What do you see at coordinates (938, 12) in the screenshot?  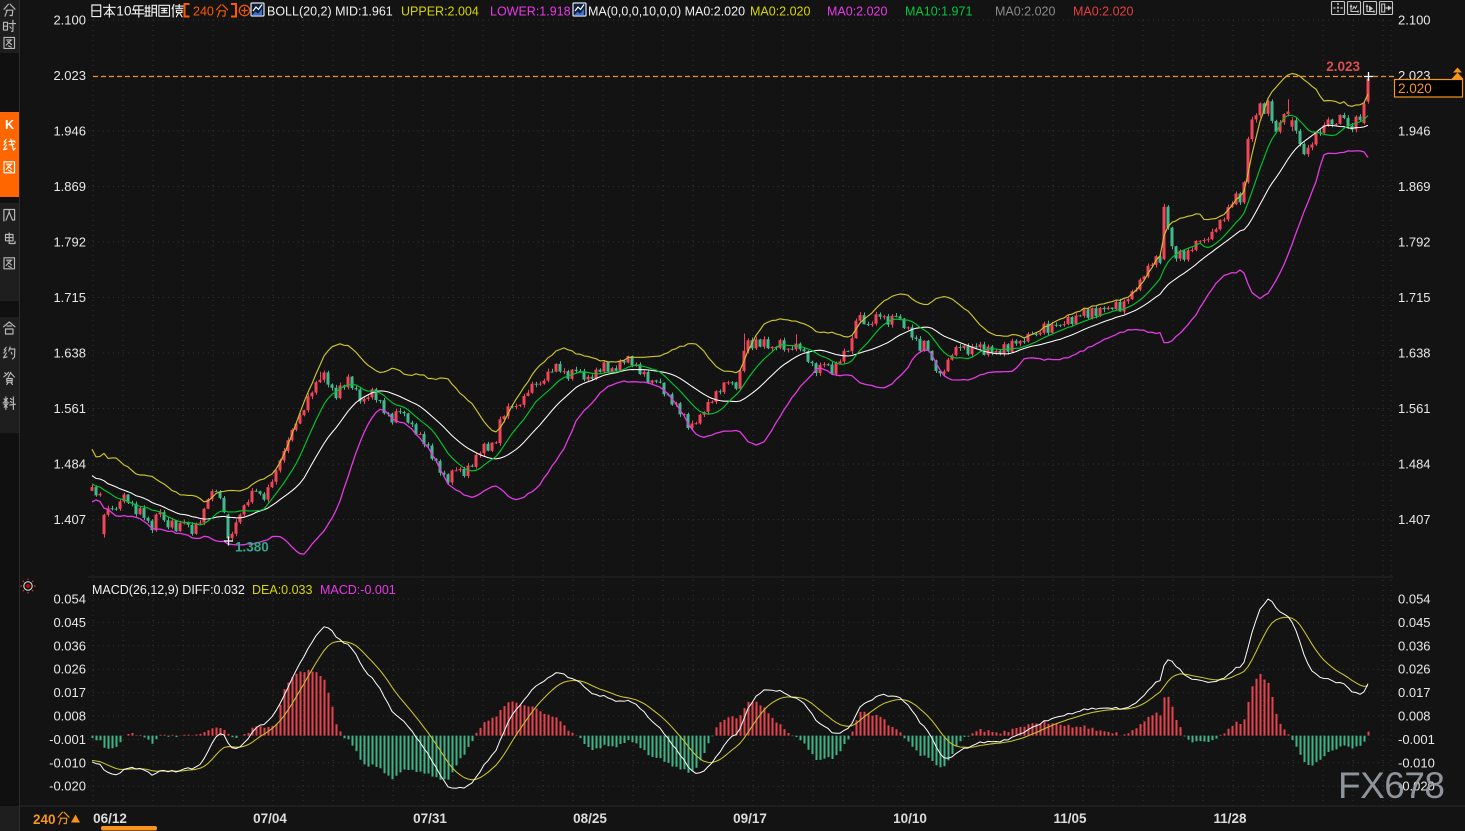 I see `svg-text: MA10:1.971` at bounding box center [938, 12].